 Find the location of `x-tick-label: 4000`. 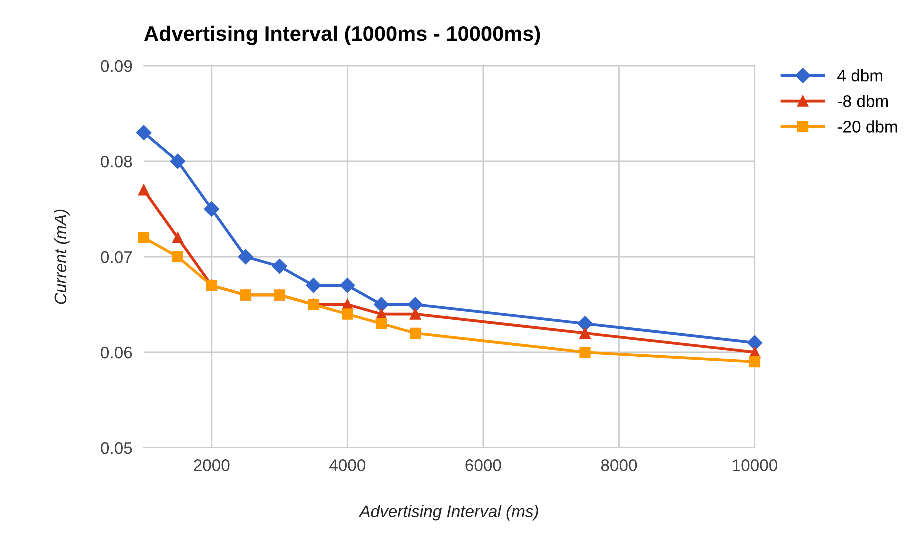

x-tick-label: 4000 is located at coordinates (348, 466).